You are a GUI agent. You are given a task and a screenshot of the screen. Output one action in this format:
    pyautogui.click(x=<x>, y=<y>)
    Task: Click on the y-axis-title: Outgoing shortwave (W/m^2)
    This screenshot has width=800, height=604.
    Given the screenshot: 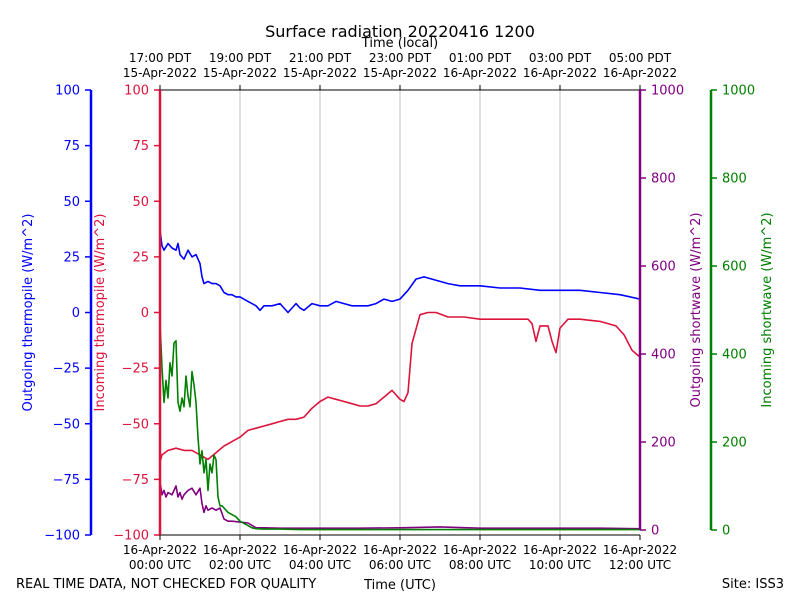 What is the action you would take?
    pyautogui.click(x=696, y=309)
    